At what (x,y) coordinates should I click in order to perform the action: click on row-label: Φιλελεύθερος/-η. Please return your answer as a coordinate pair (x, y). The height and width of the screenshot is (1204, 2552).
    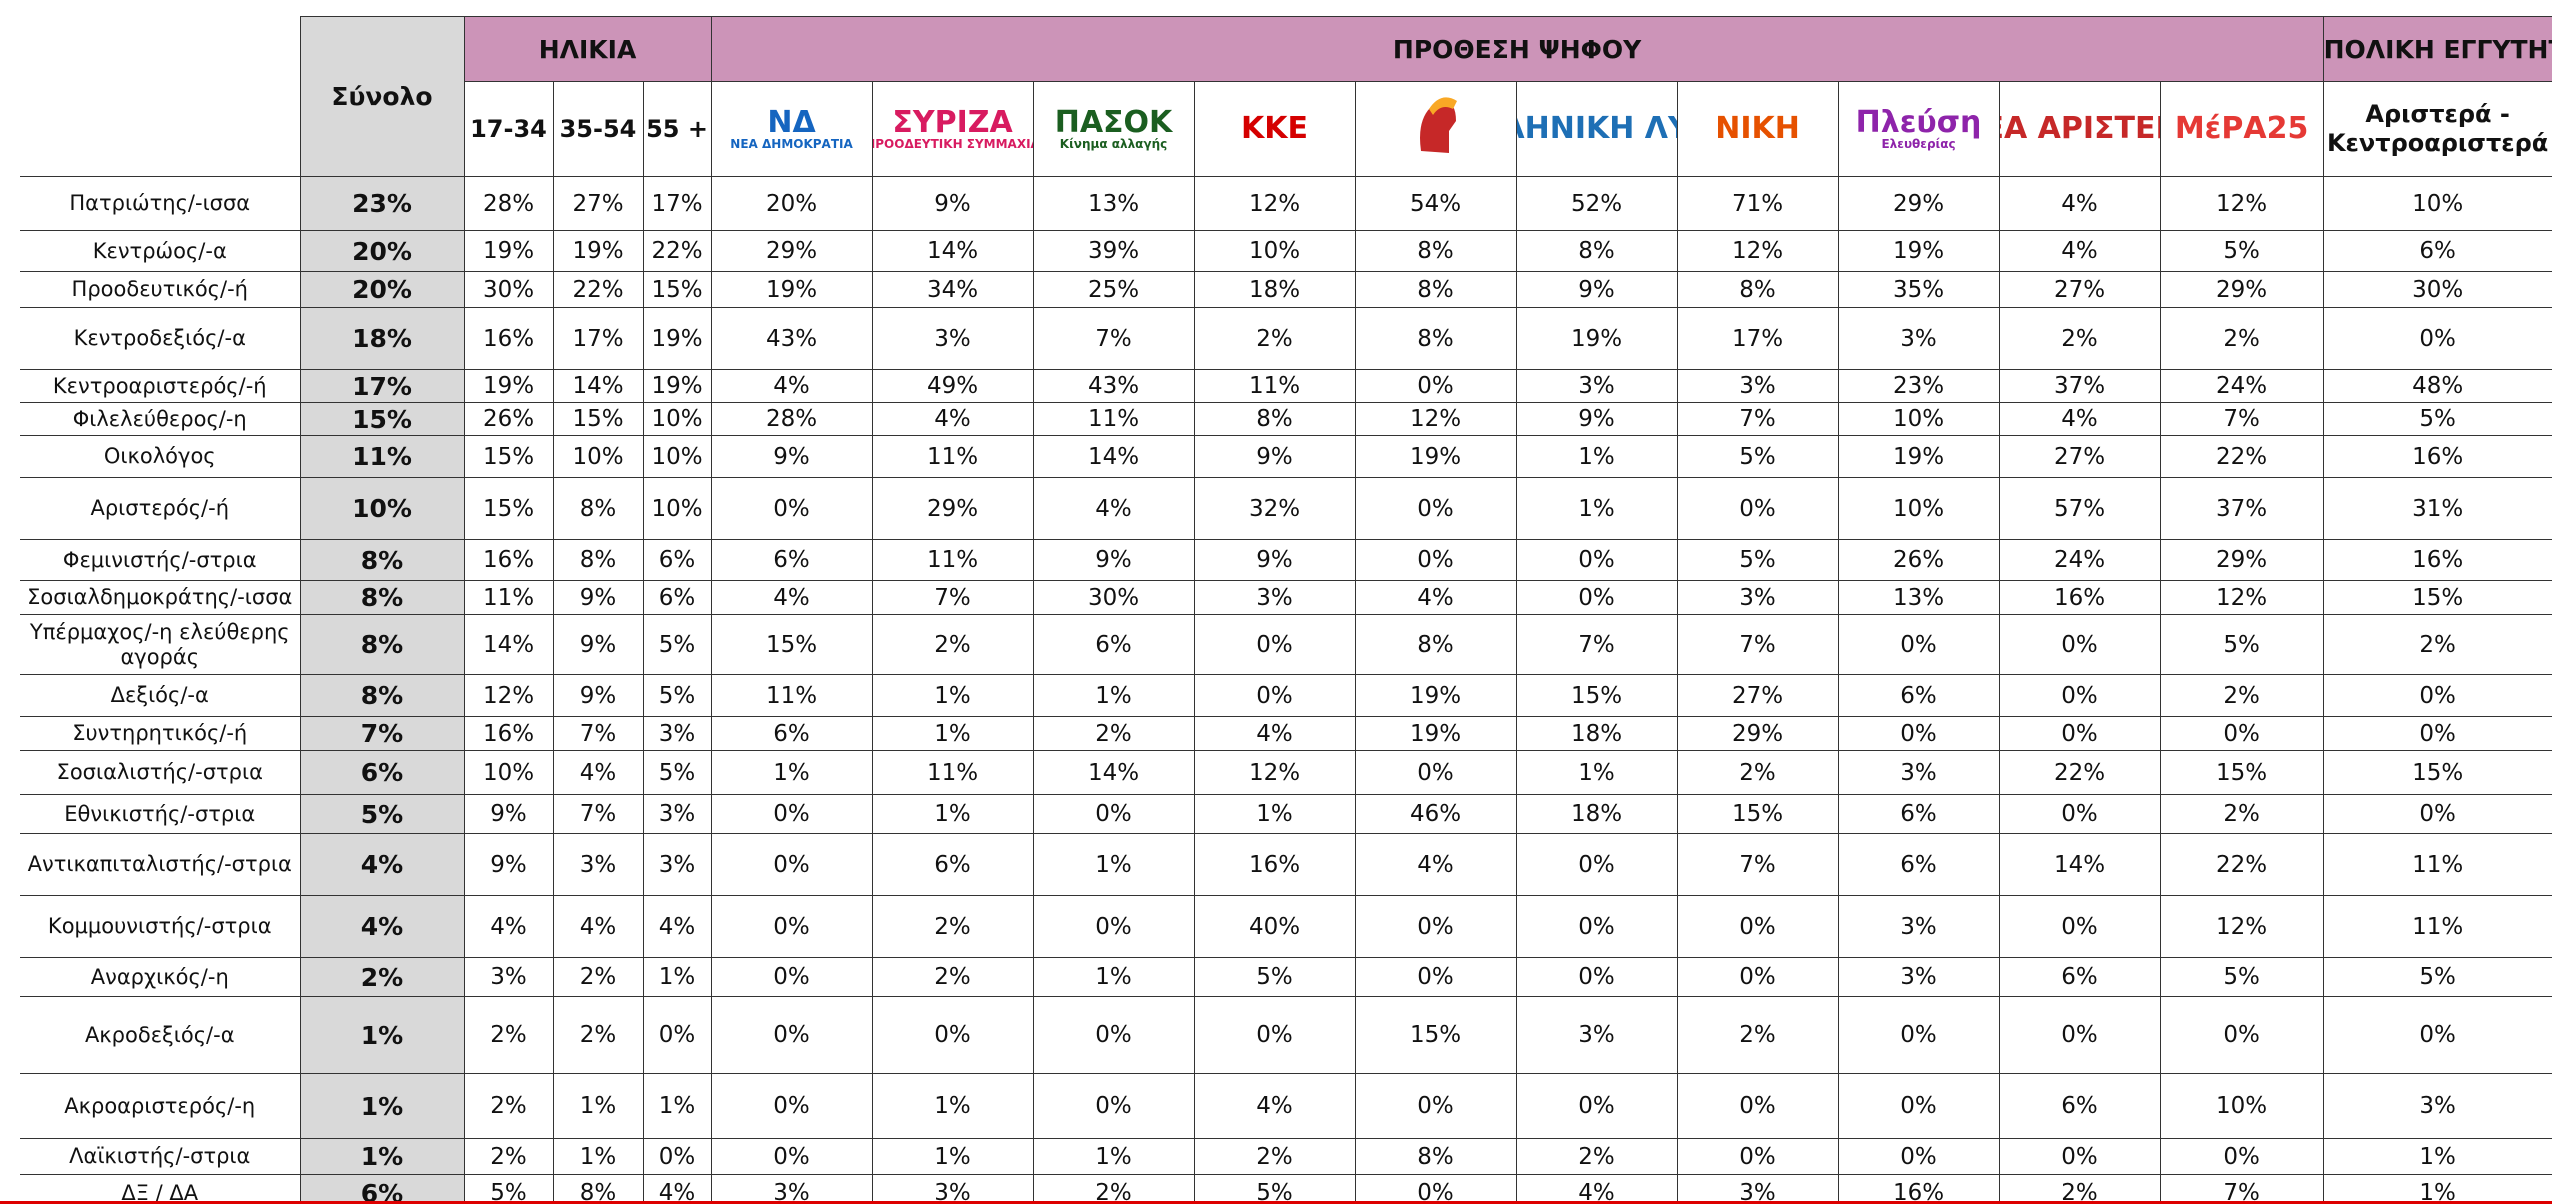
    Looking at the image, I should click on (160, 419).